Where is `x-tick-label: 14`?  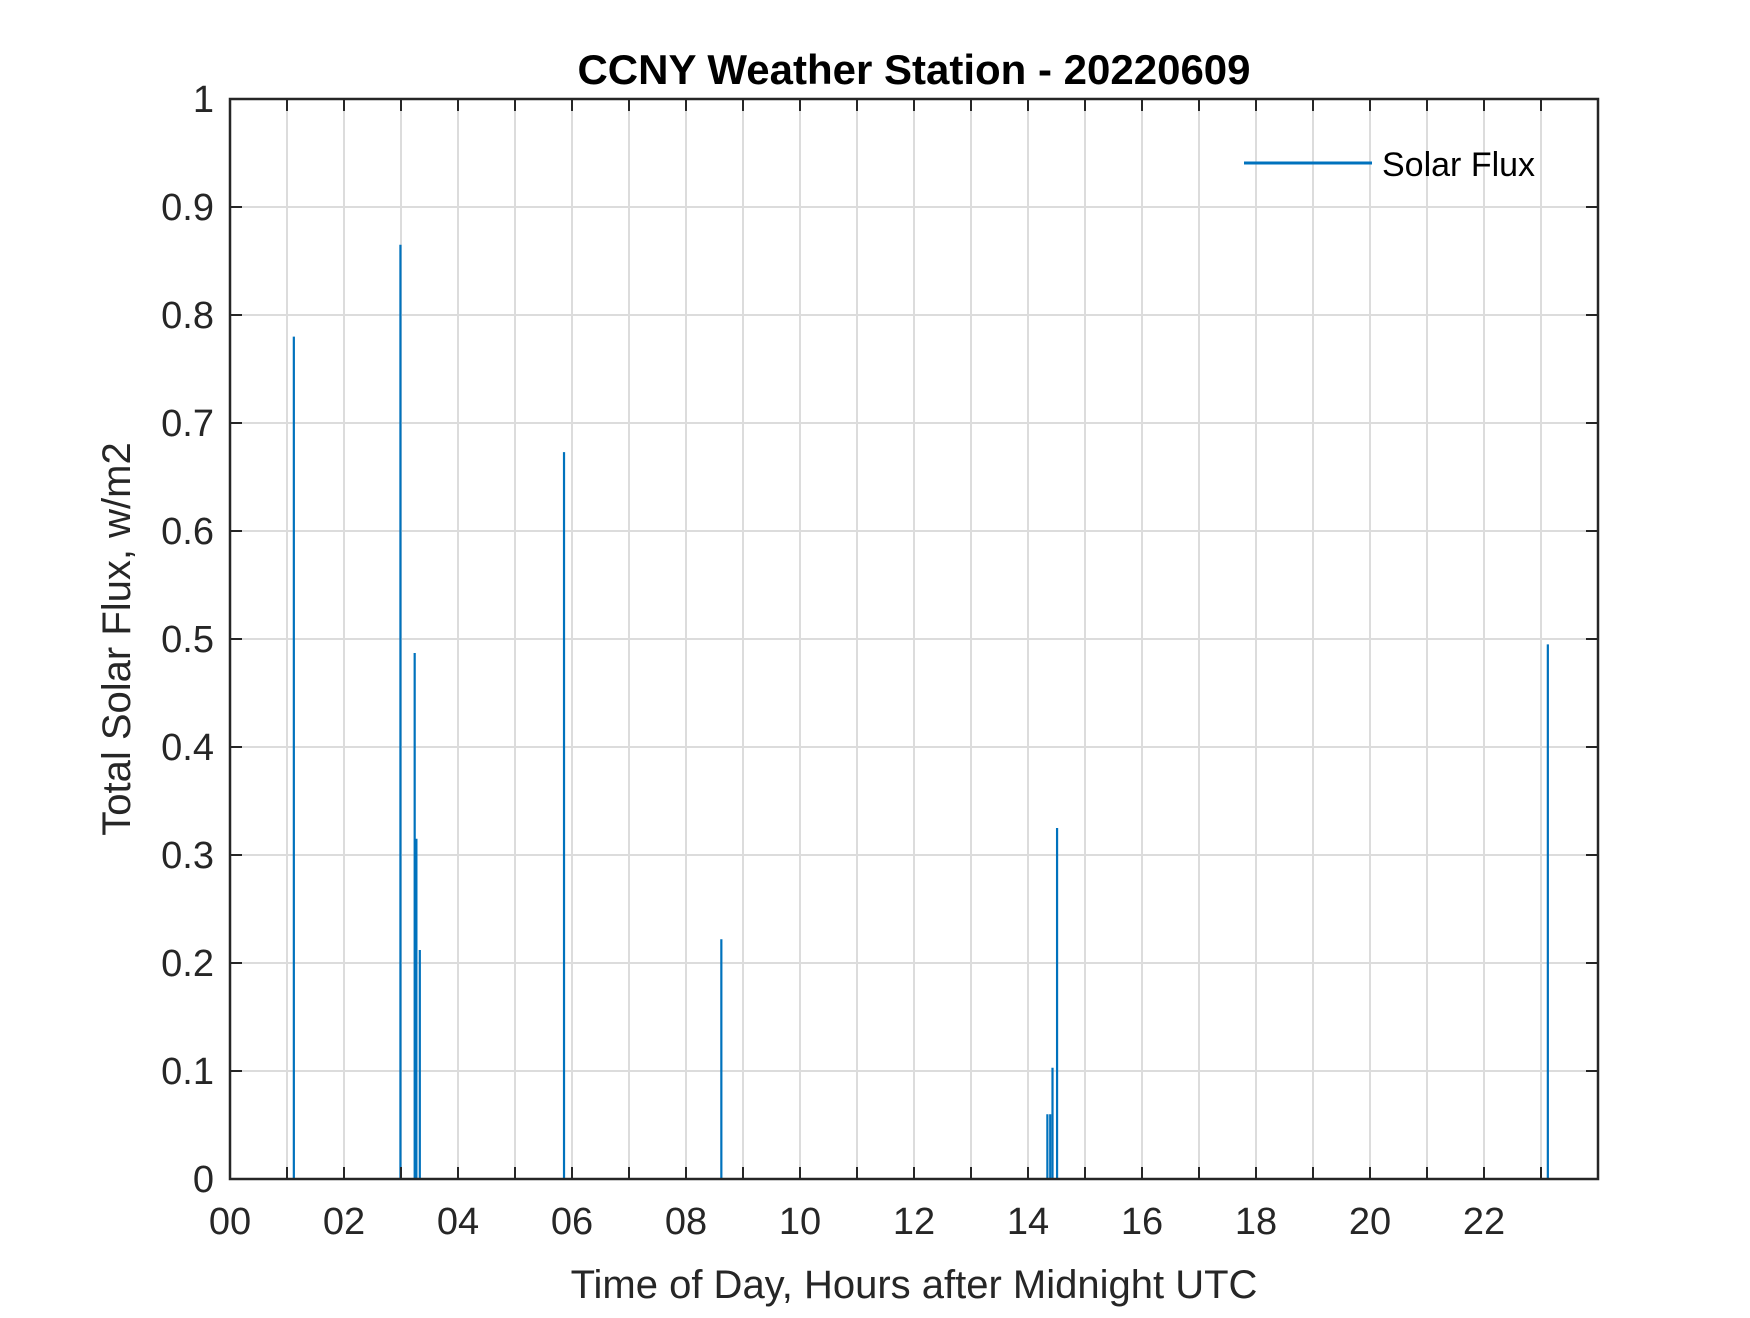 x-tick-label: 14 is located at coordinates (1028, 1222).